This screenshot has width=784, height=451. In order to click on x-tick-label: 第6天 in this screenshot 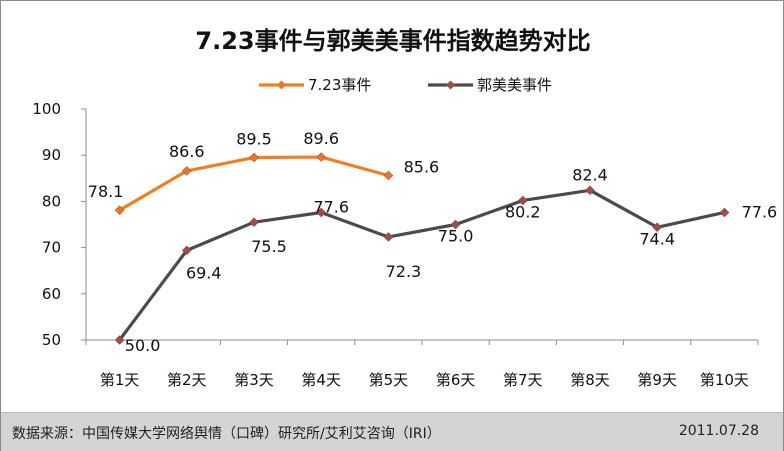, I will do `click(456, 380)`.